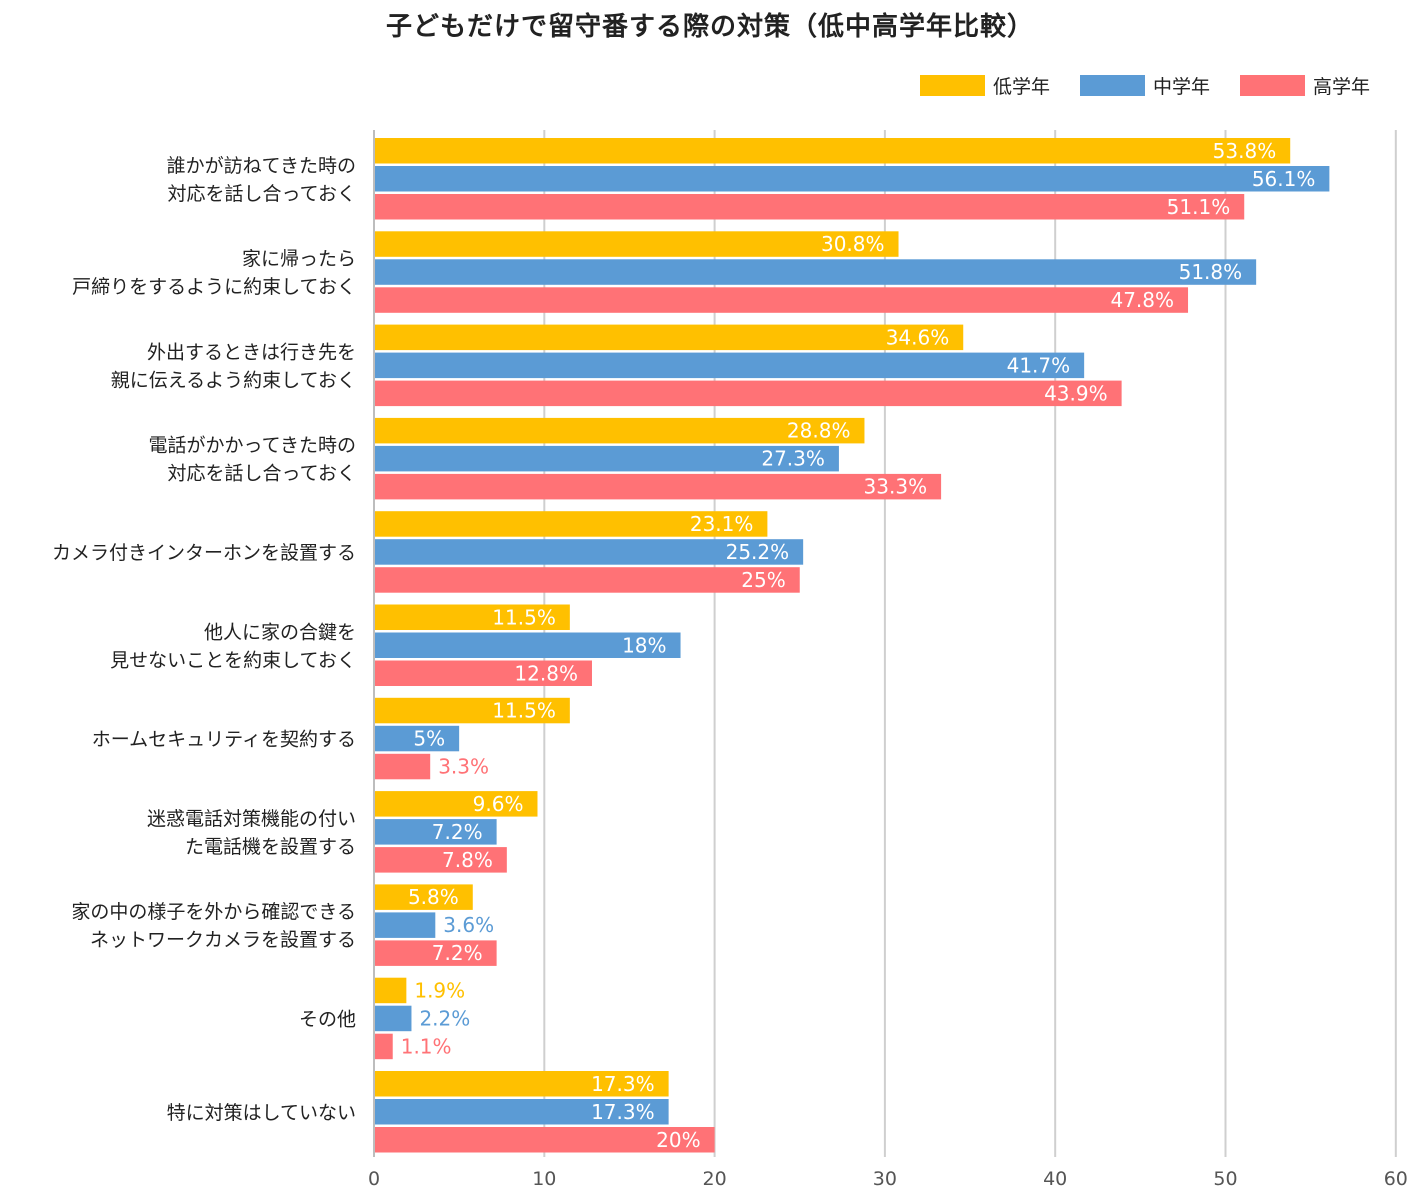 Image resolution: width=1420 pixels, height=1190 pixels. What do you see at coordinates (280, 632) in the screenshot?
I see `category-label: 他人に家の合鍵を` at bounding box center [280, 632].